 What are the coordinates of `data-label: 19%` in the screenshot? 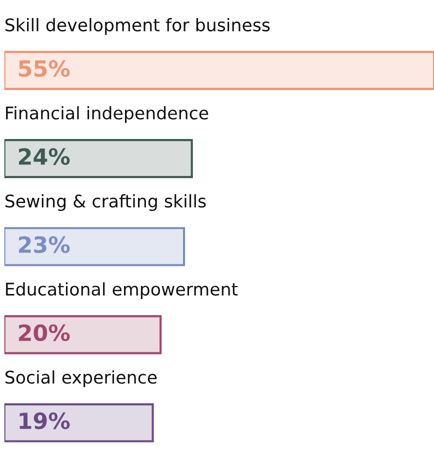 It's located at (45, 421).